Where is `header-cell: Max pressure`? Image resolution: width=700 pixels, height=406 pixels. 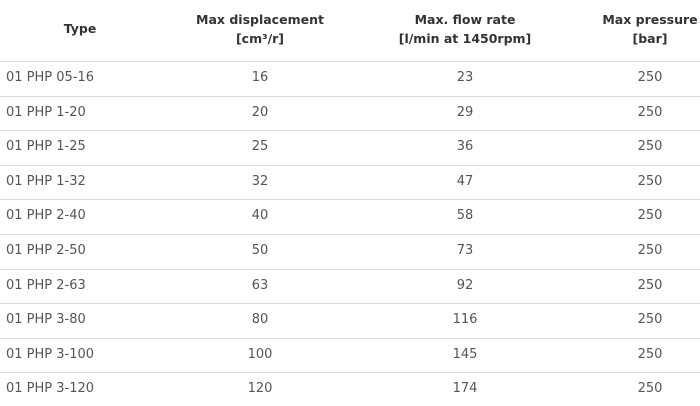
header-cell: Max pressure is located at coordinates (650, 19).